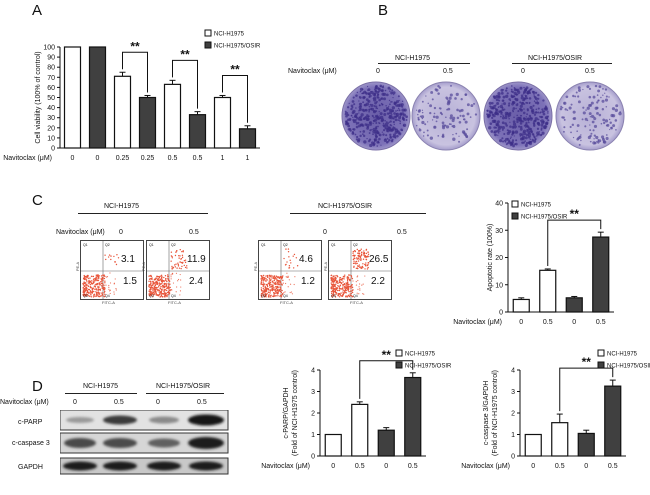 This screenshot has width=650, height=495. I want to click on flow-quadrant-label: Q2, so click(173, 245).